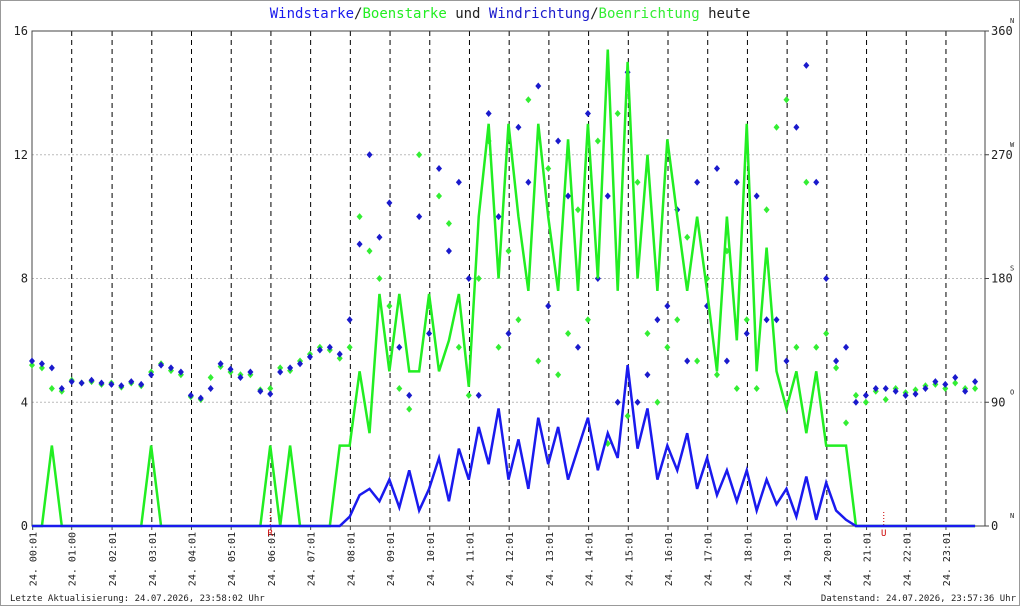 Image resolution: width=1020 pixels, height=606 pixels. Describe the element at coordinates (1002, 155) in the screenshot. I see `y2-tick-label: 270` at that location.